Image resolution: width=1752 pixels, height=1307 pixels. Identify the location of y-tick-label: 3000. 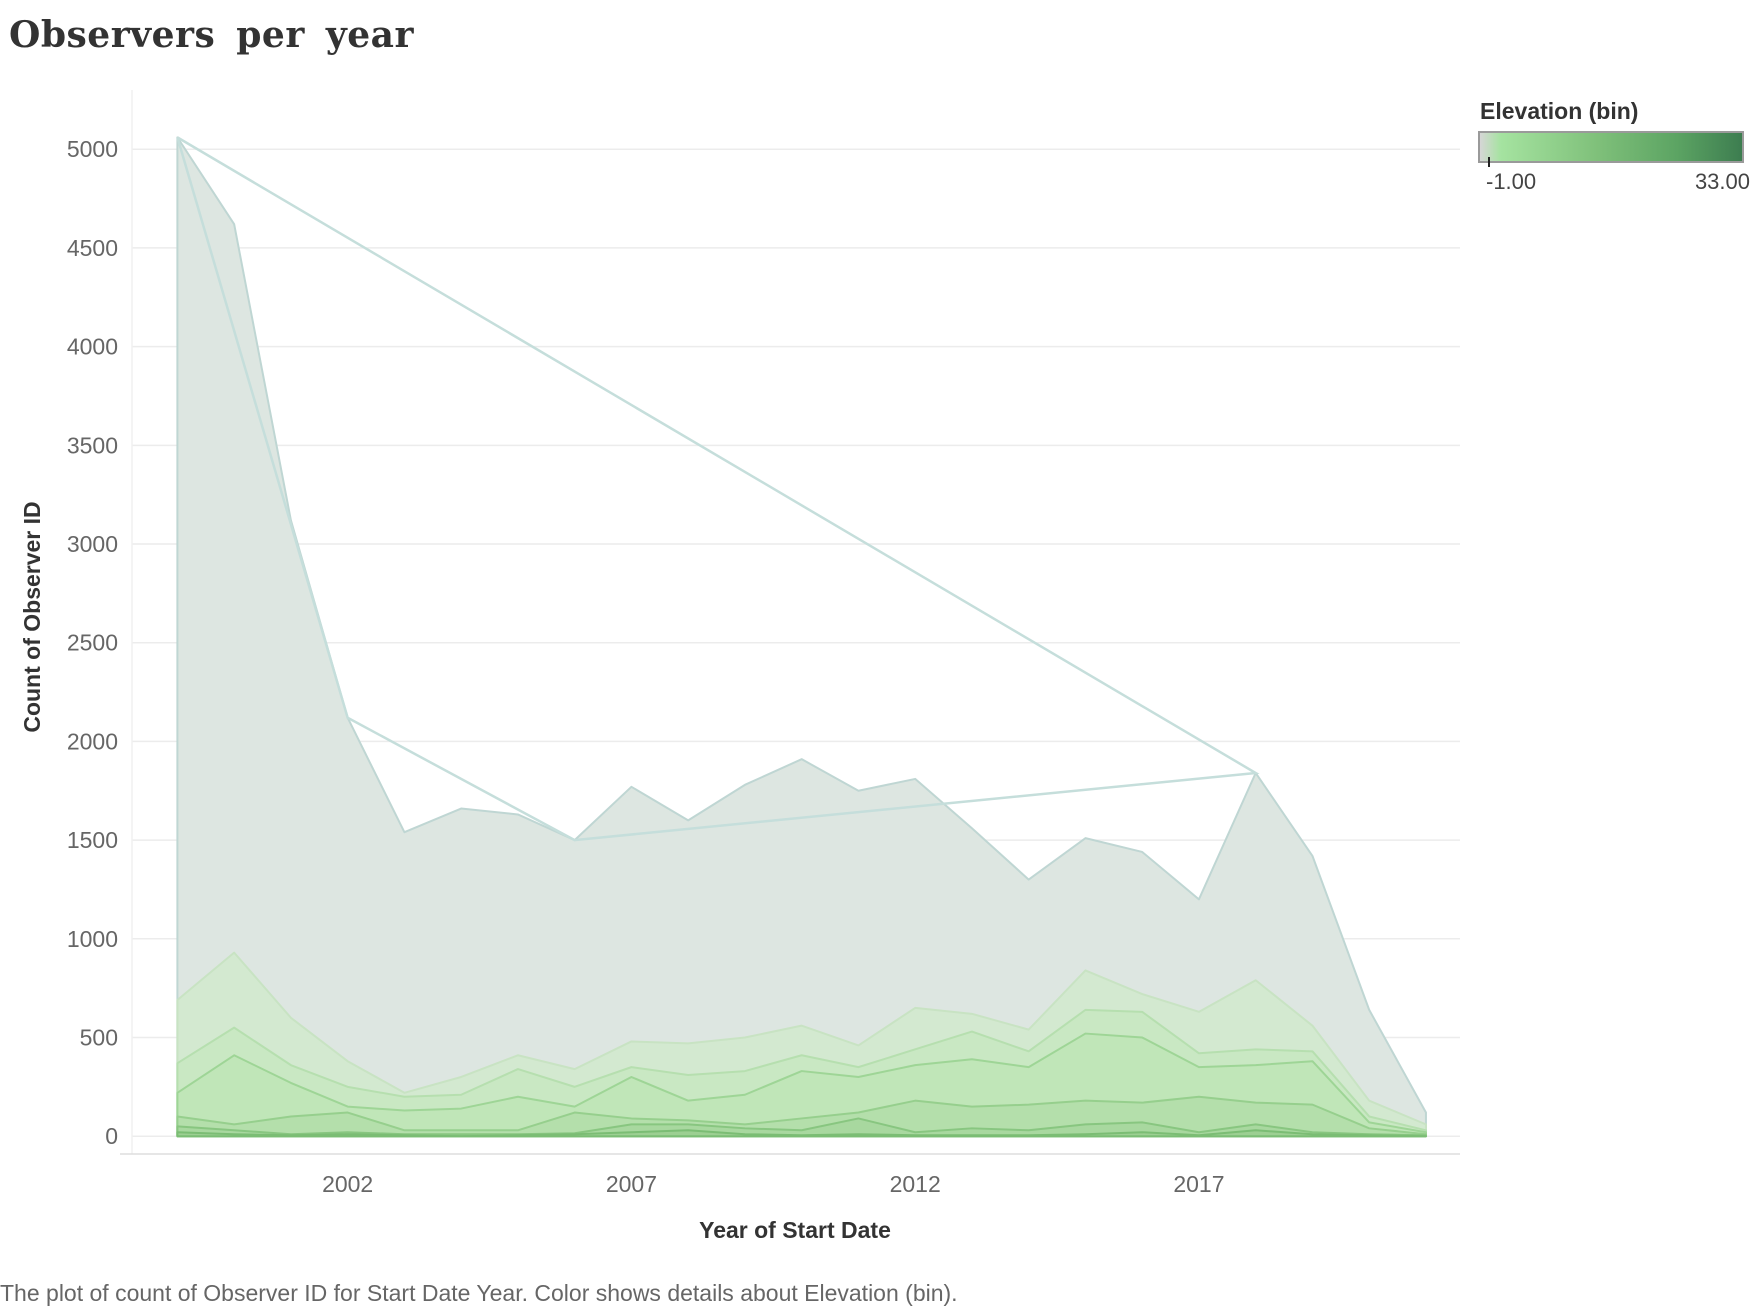
(92, 544).